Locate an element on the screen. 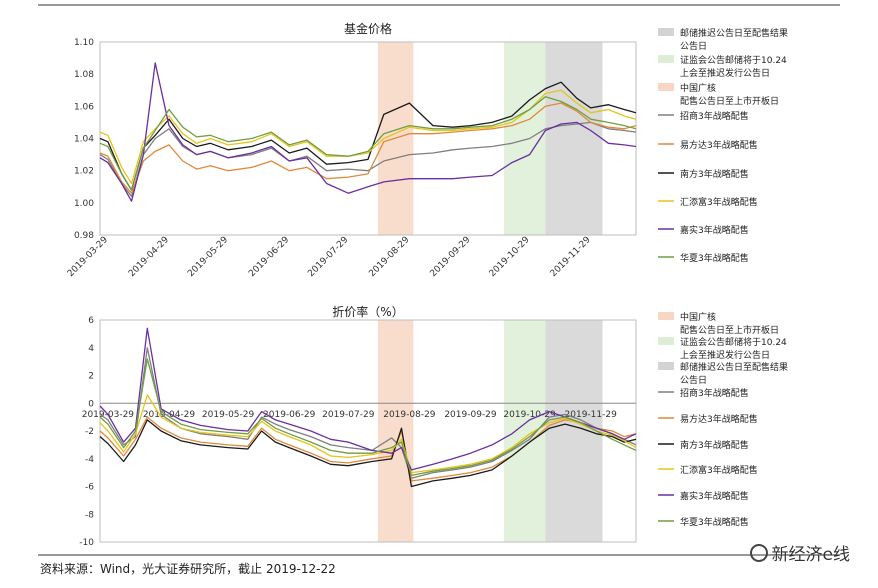 Image resolution: width=878 pixels, height=588 pixels. y-tick-label: 0.98 is located at coordinates (84, 236).